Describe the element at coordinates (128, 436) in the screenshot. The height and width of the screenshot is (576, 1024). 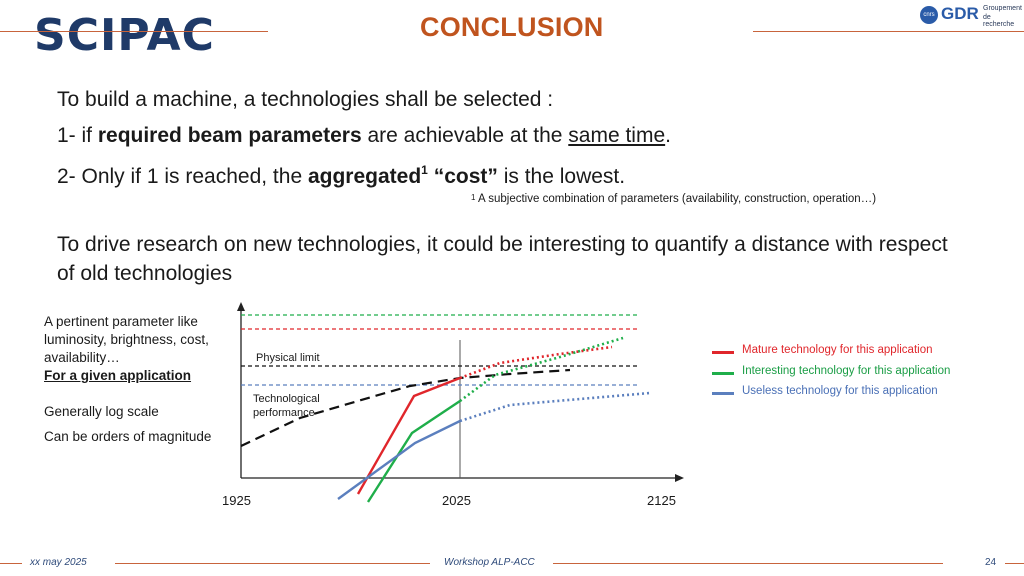
I see `left-note-3: Can be orders of magnitude` at that location.